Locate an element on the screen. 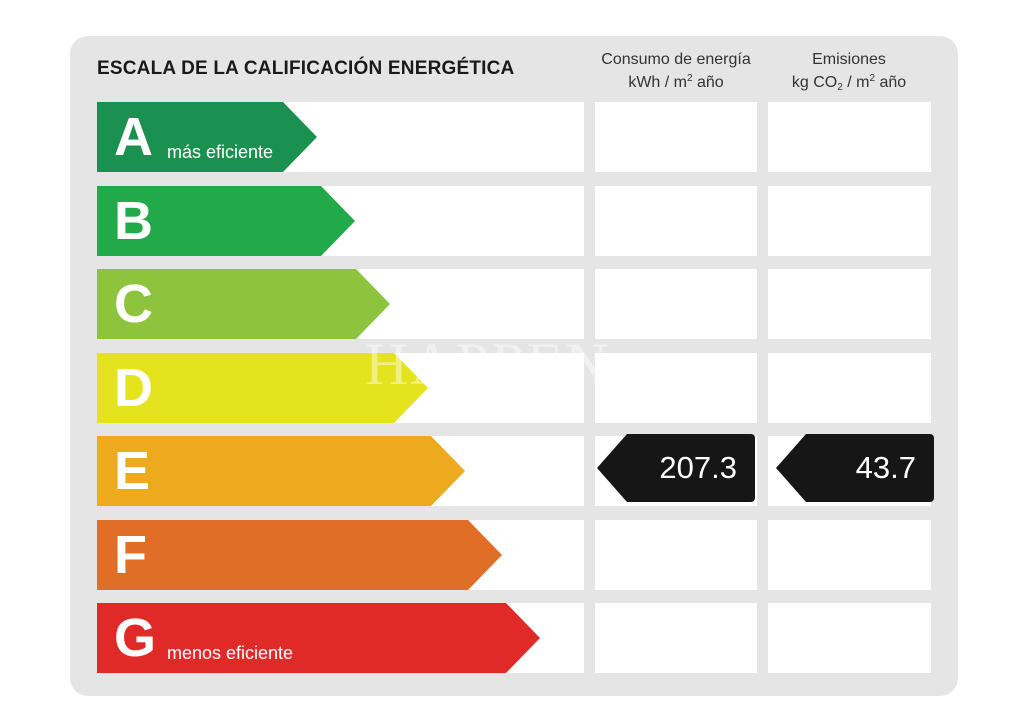  emisiones-value-tag: 43.7 is located at coordinates (855, 468).